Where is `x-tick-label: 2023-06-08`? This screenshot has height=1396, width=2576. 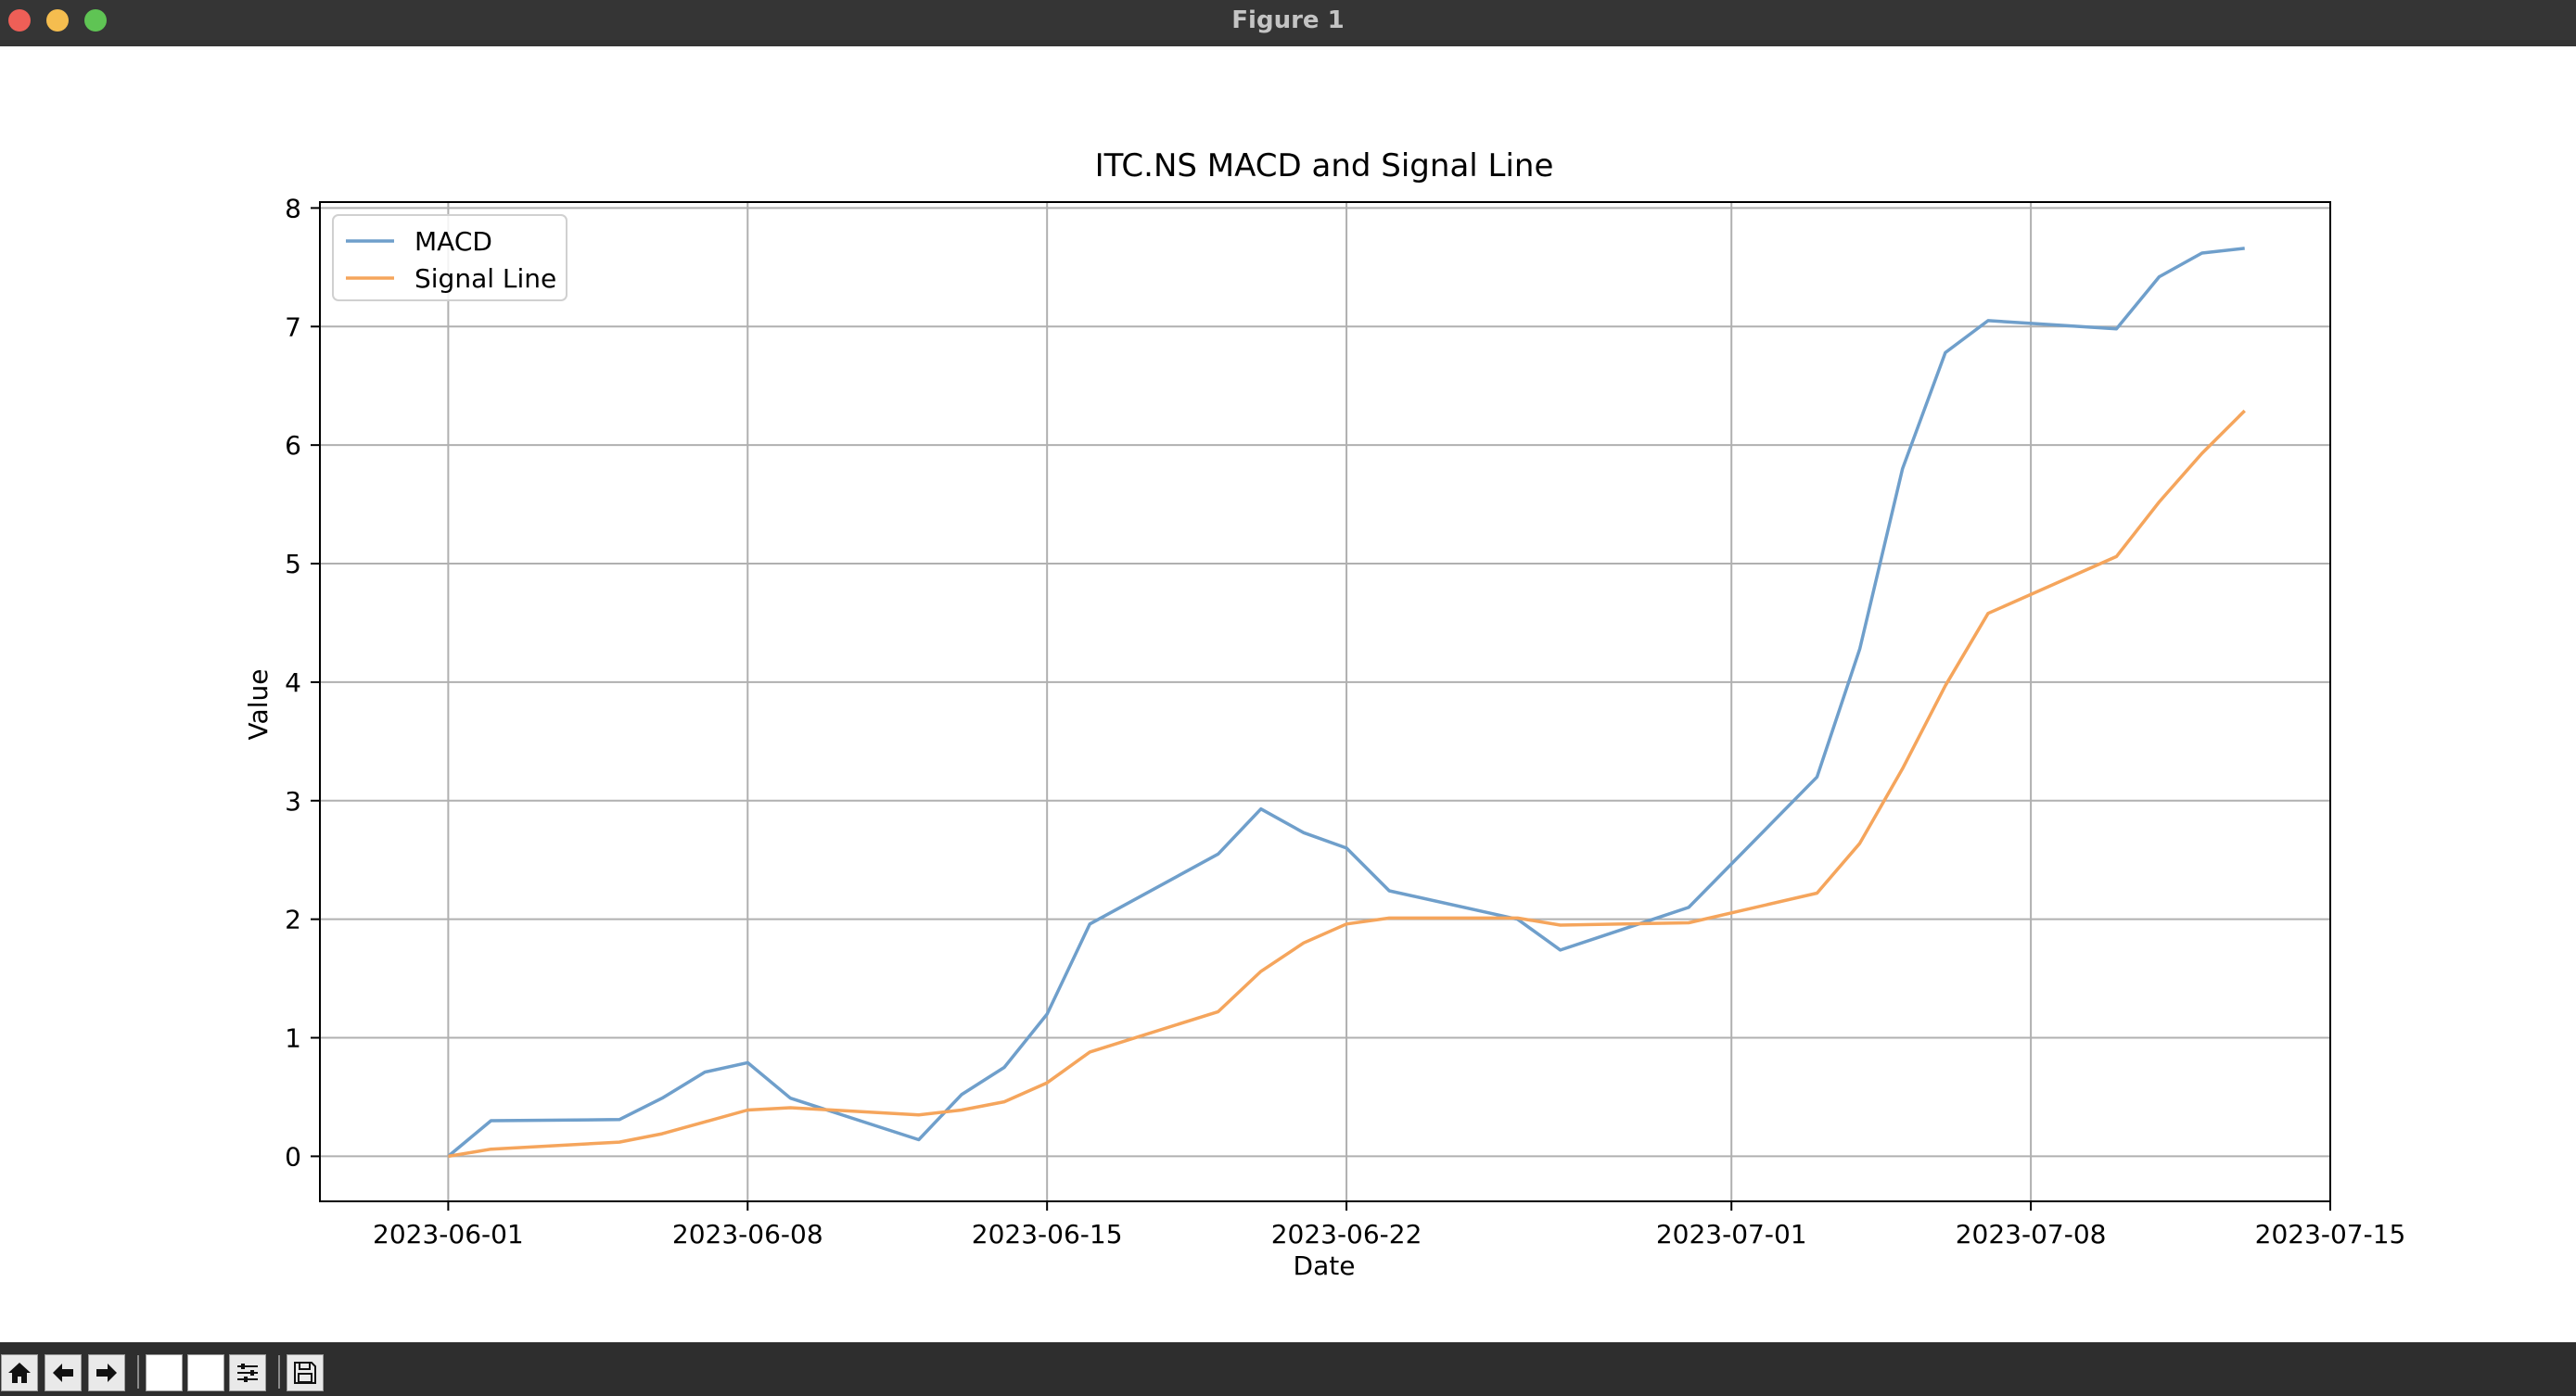 x-tick-label: 2023-06-08 is located at coordinates (747, 1234).